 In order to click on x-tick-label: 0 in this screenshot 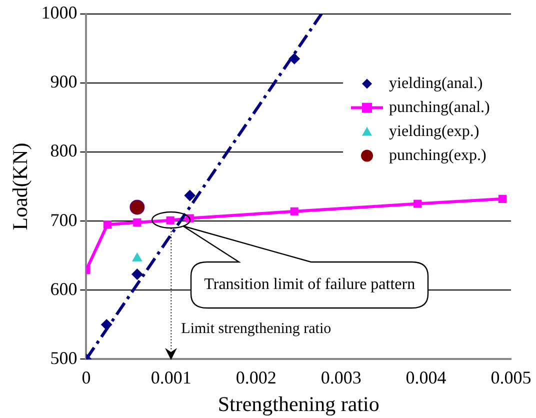, I will do `click(86, 378)`.